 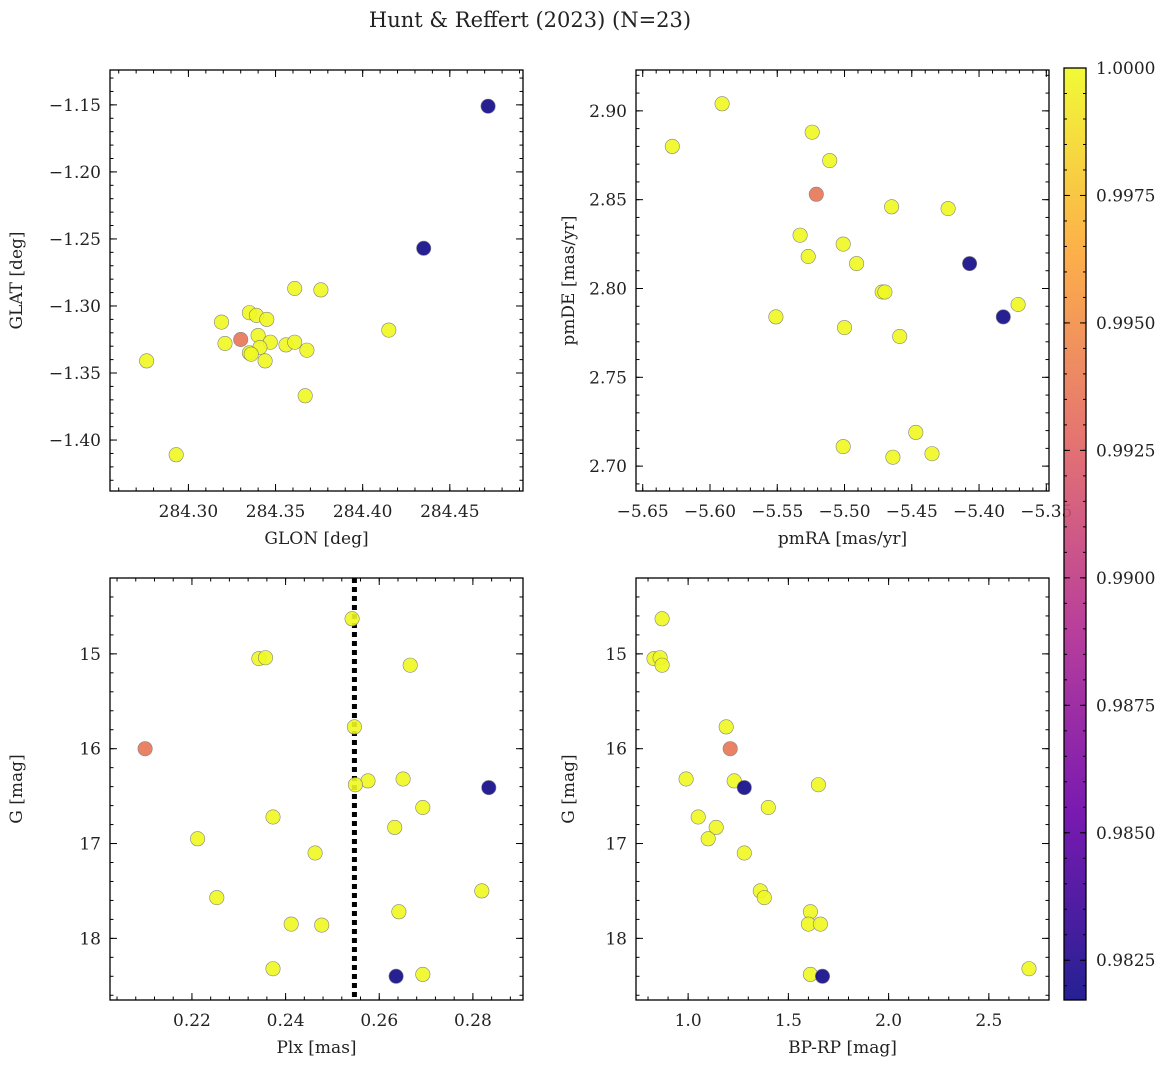 What do you see at coordinates (842, 539) in the screenshot?
I see `x-axis-label: pmRA [mas/yr]` at bounding box center [842, 539].